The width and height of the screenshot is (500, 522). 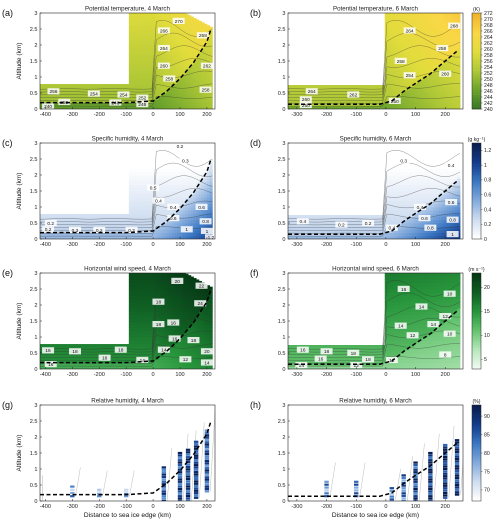 What do you see at coordinates (99, 231) in the screenshot?
I see `contour-label: 0.2` at bounding box center [99, 231].